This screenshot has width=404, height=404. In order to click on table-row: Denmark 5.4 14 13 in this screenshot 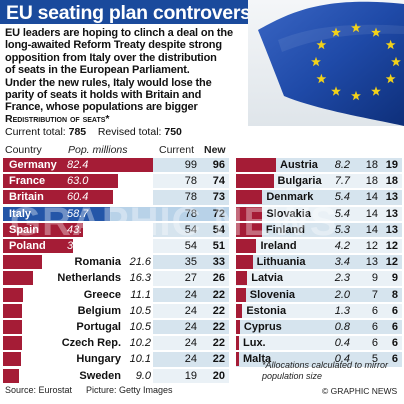, I will do `click(319, 197)`.